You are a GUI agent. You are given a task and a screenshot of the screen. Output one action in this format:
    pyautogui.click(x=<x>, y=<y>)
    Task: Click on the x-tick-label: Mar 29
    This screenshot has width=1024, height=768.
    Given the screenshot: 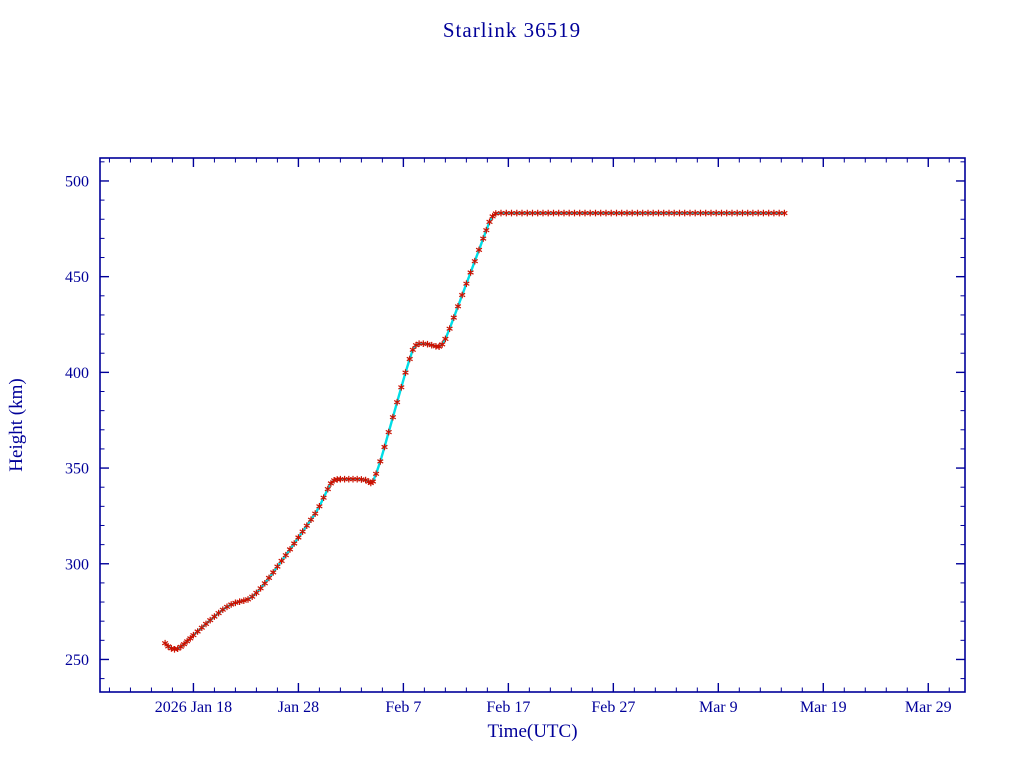 What is the action you would take?
    pyautogui.click(x=928, y=707)
    